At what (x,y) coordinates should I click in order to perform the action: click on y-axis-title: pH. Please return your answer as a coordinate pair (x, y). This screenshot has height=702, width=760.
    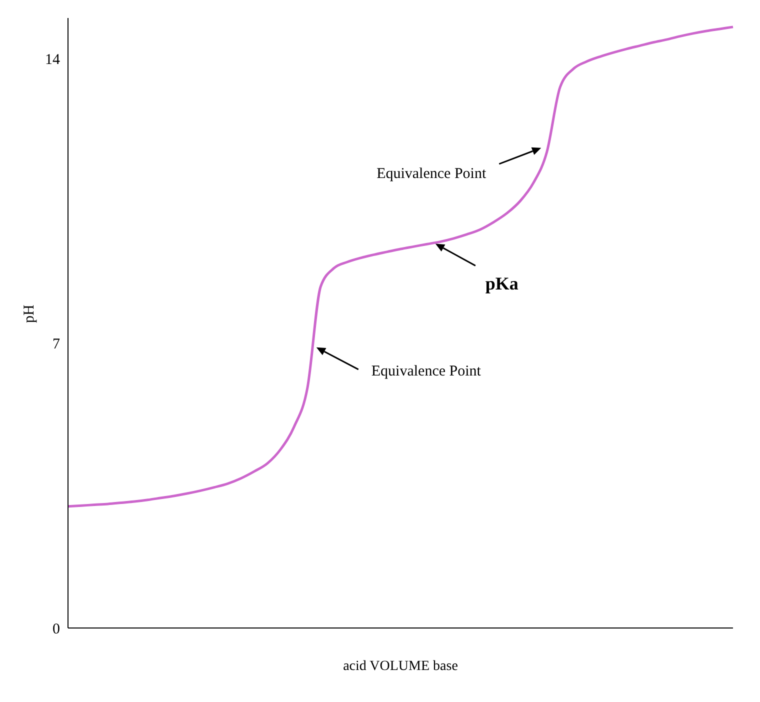
    Looking at the image, I should click on (29, 313).